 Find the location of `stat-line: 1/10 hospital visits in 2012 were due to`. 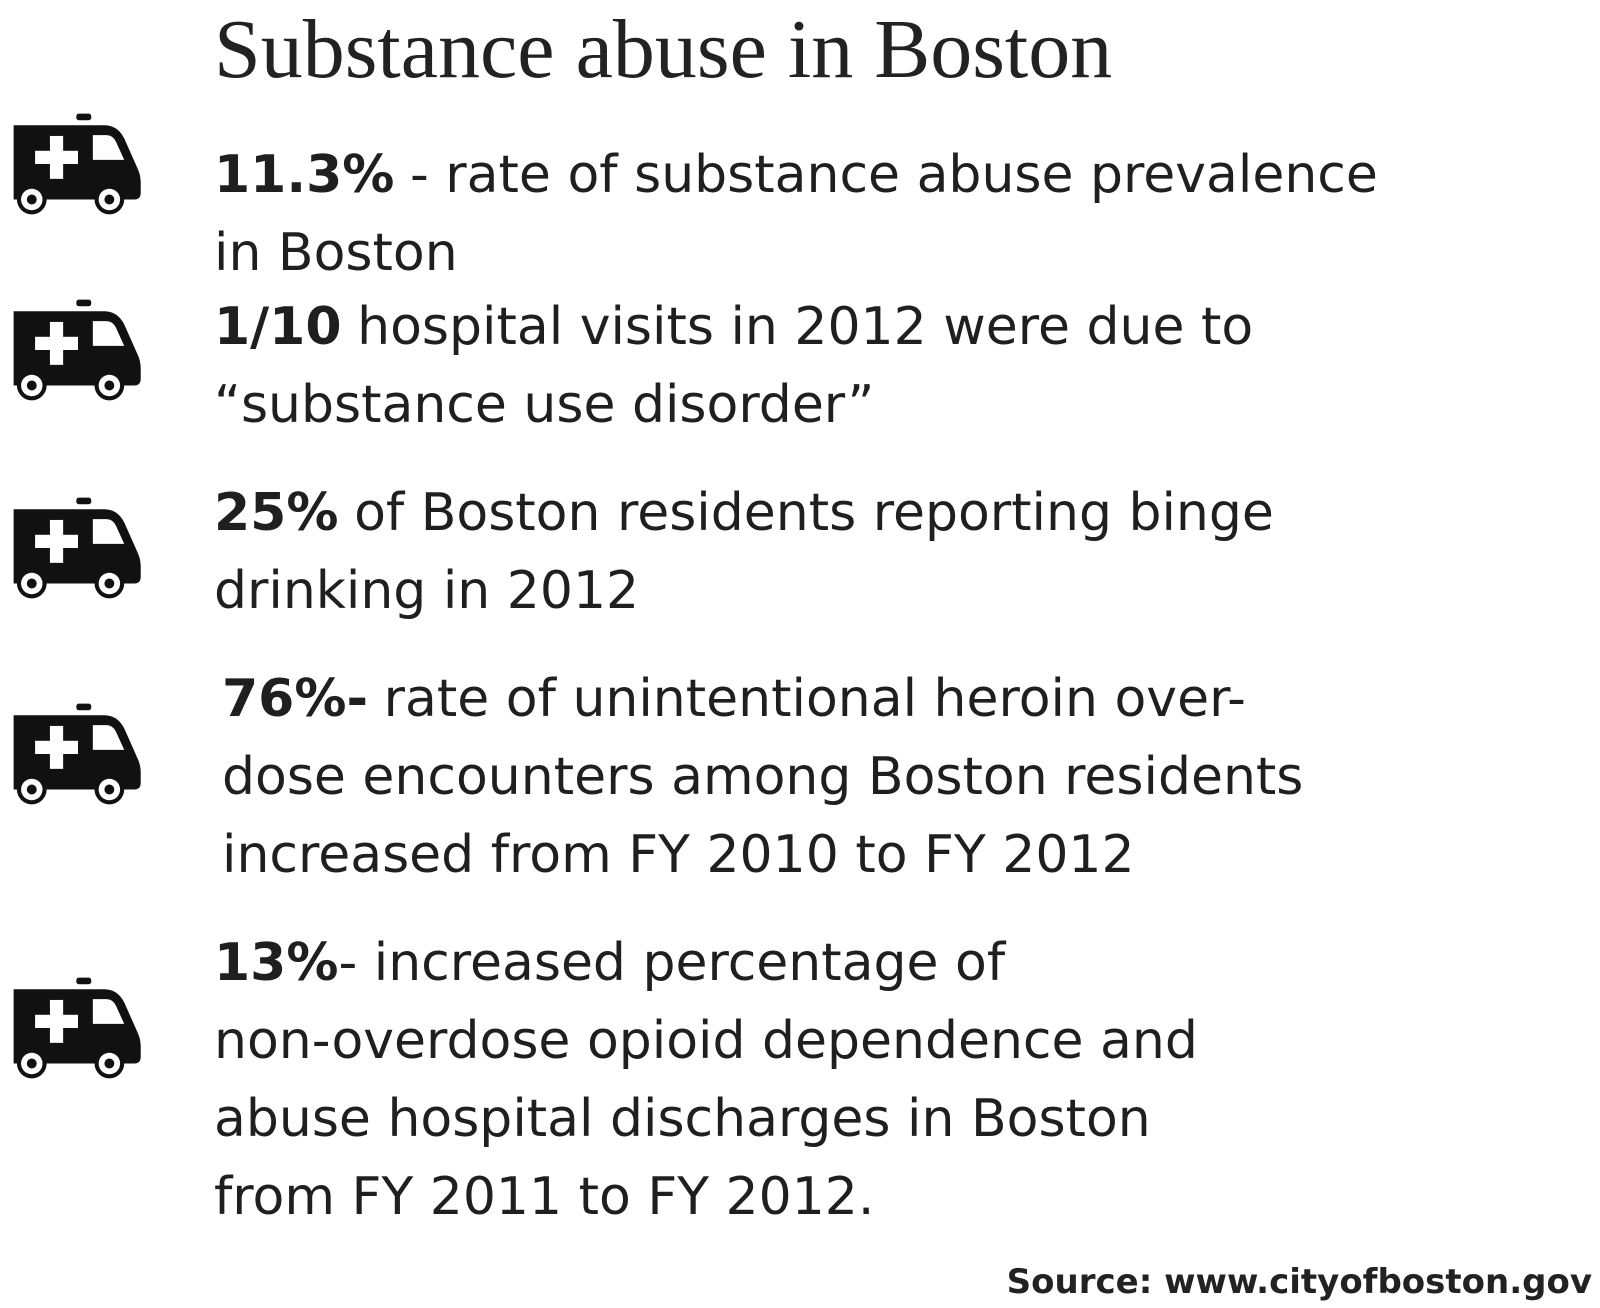

stat-line: 1/10 hospital visits in 2012 were due to is located at coordinates (733, 327).